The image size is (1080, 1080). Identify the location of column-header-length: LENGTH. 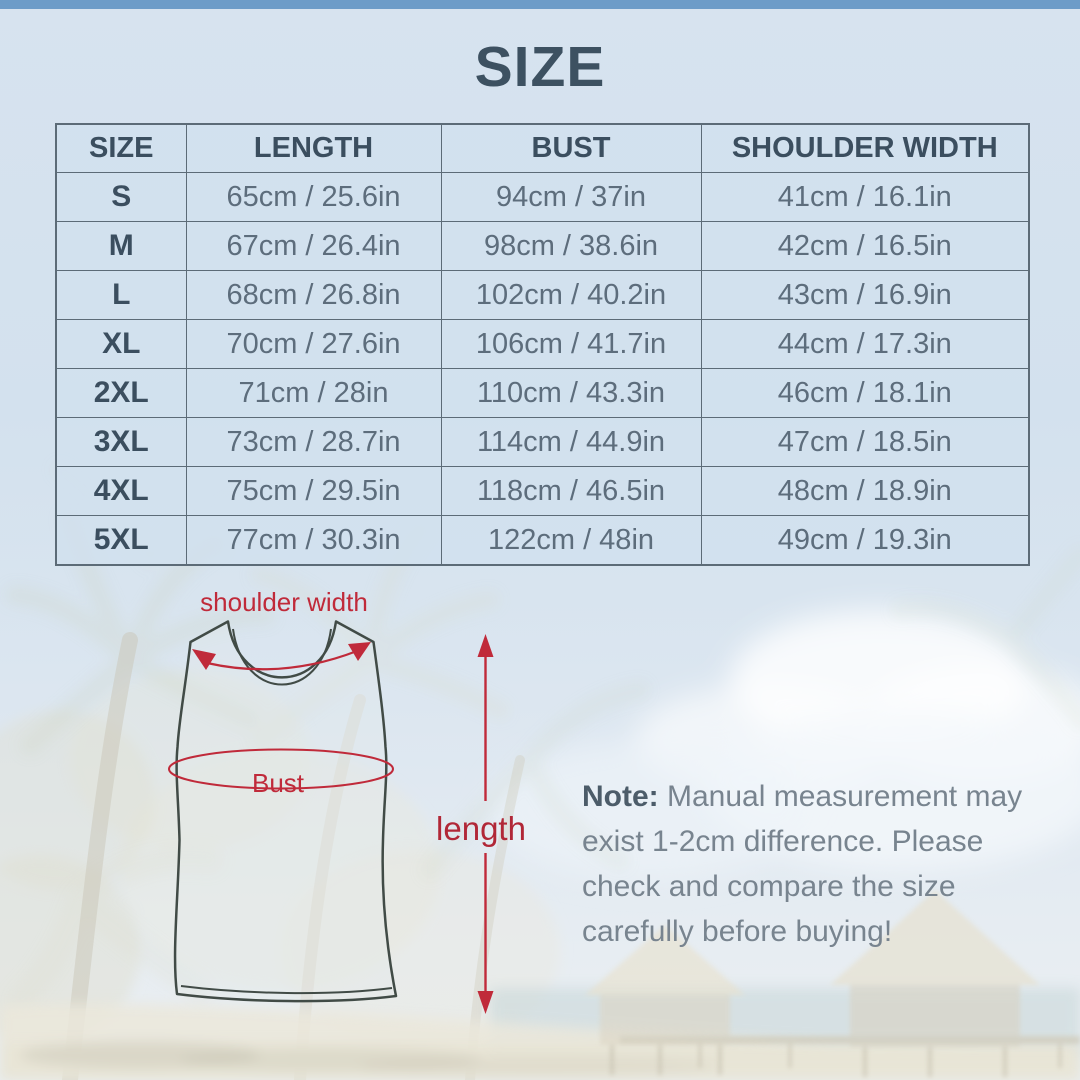
(313, 148).